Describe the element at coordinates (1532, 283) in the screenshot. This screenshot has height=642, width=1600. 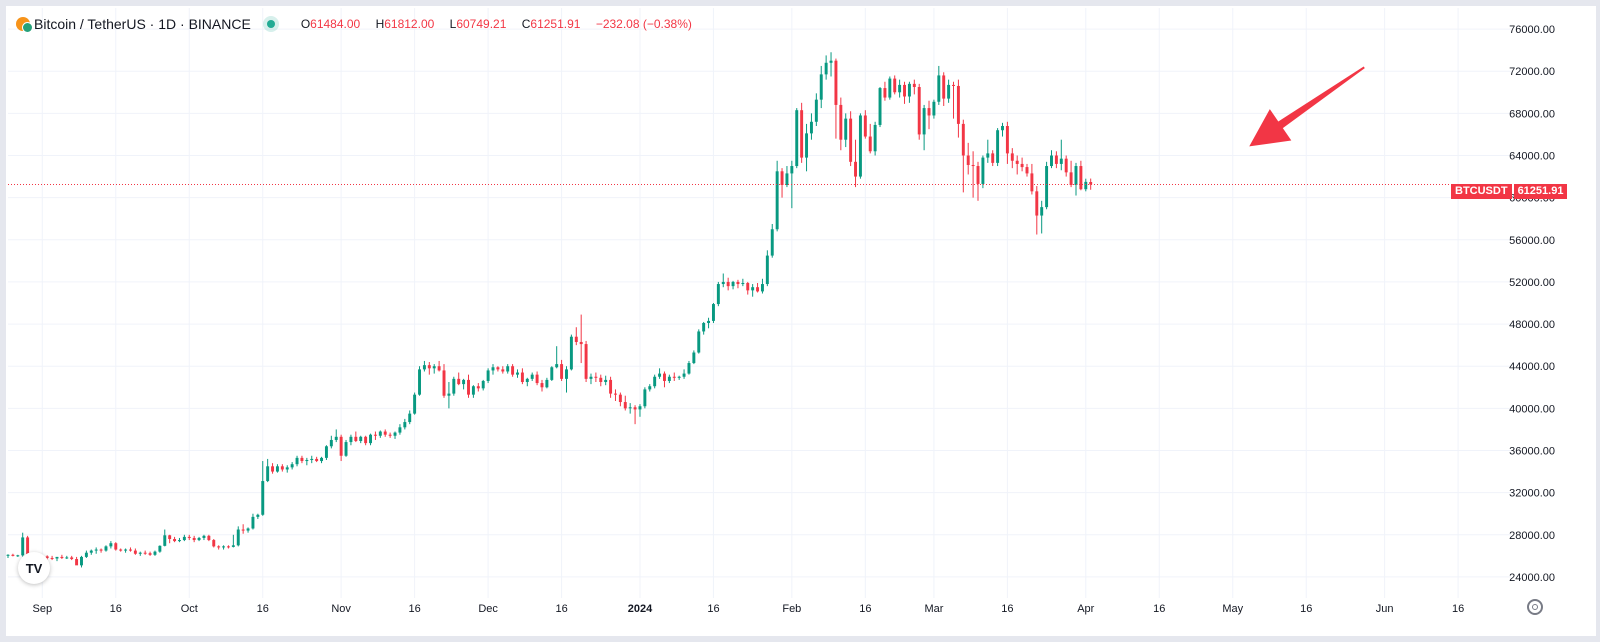
I see `price-tick-label: 52000.00` at that location.